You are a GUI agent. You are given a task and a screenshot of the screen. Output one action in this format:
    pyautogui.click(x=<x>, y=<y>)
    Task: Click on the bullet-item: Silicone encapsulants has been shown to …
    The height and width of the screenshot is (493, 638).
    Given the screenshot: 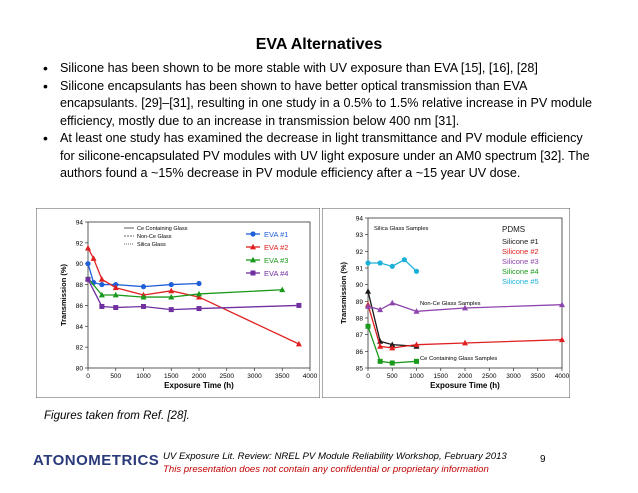 What is the action you would take?
    pyautogui.click(x=320, y=104)
    